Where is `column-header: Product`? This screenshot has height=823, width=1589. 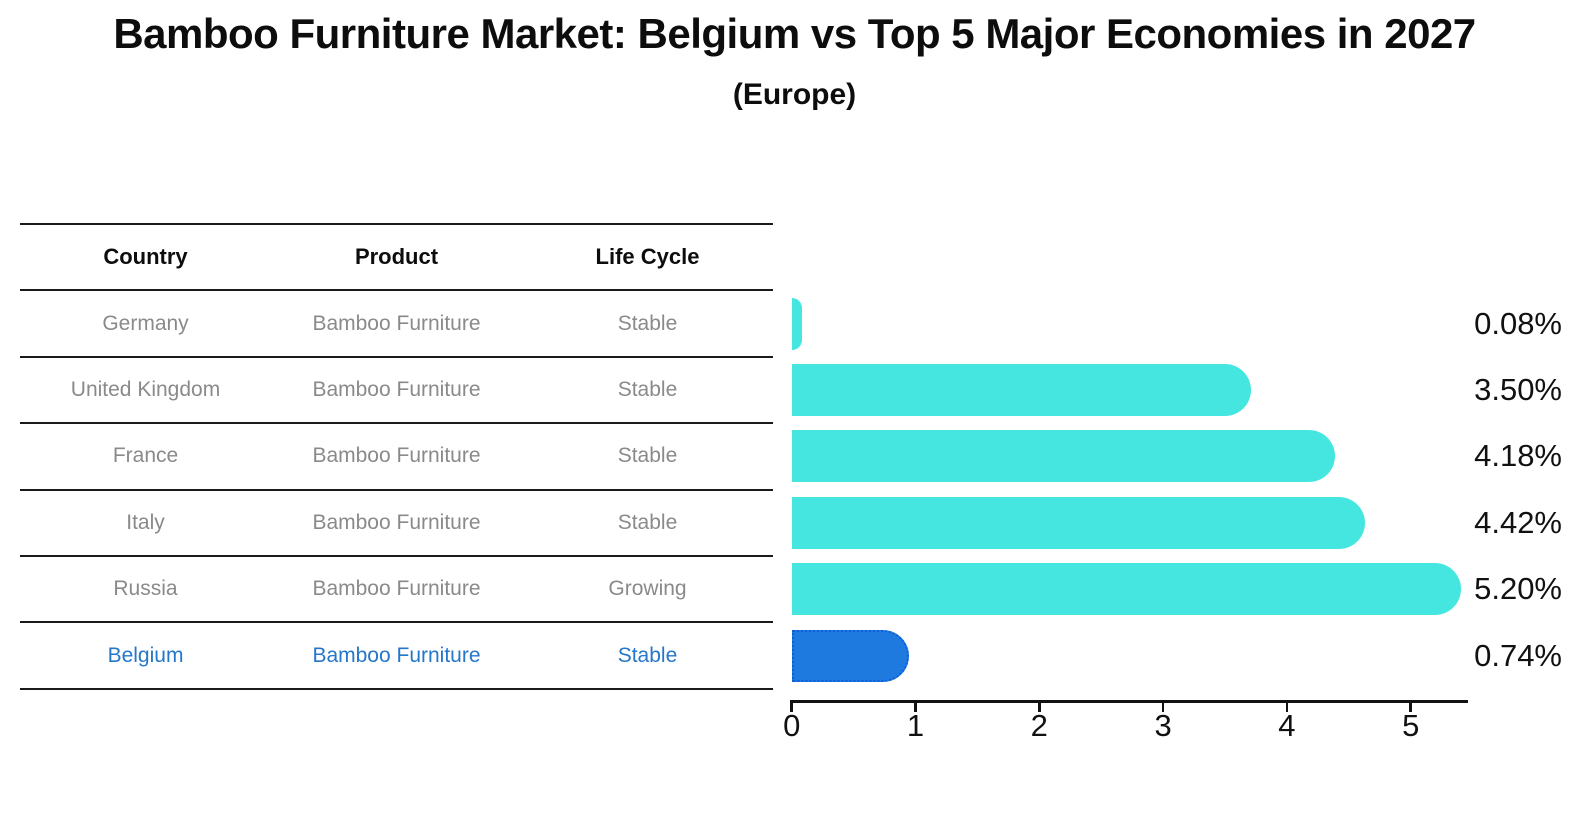 column-header: Product is located at coordinates (396, 257).